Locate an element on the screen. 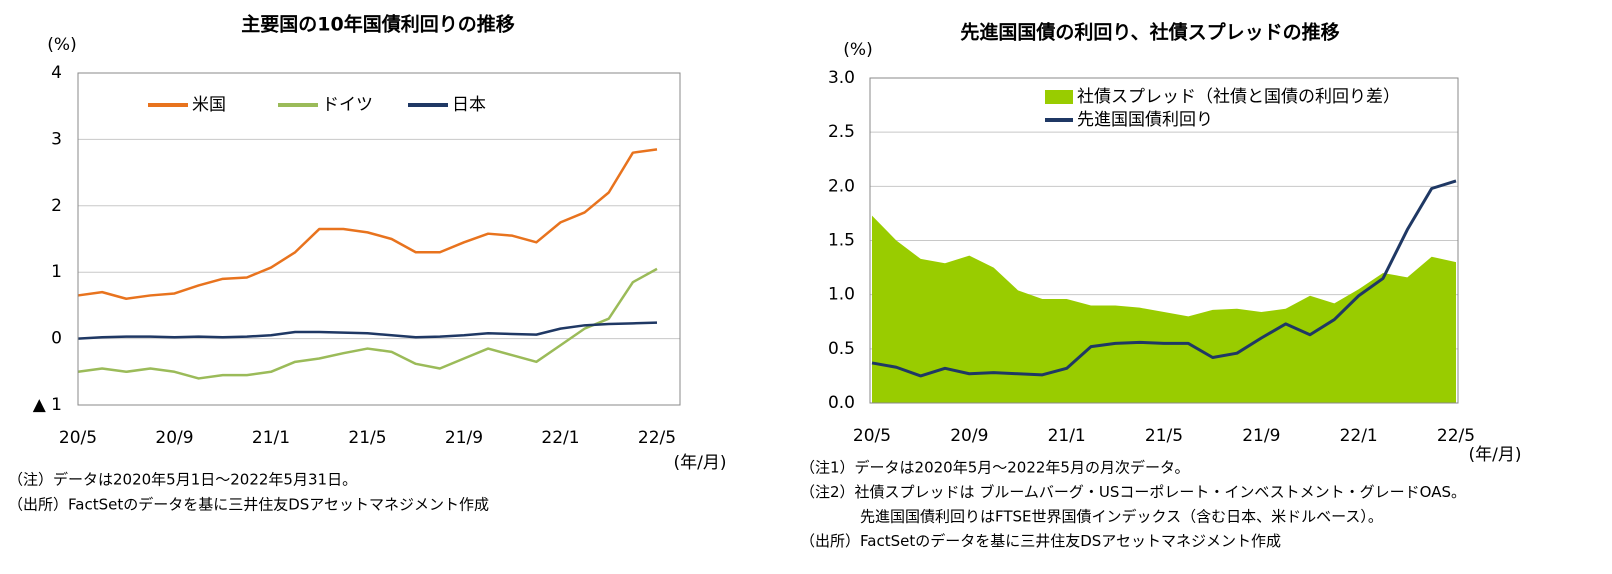  legend-label: 先進国国債利回り is located at coordinates (1145, 120).